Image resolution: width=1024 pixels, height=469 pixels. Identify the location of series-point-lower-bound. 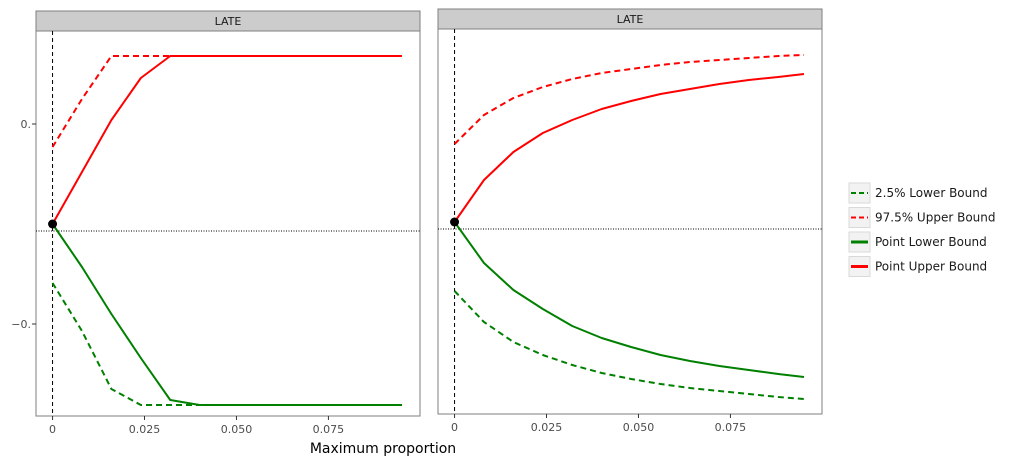
(629, 299).